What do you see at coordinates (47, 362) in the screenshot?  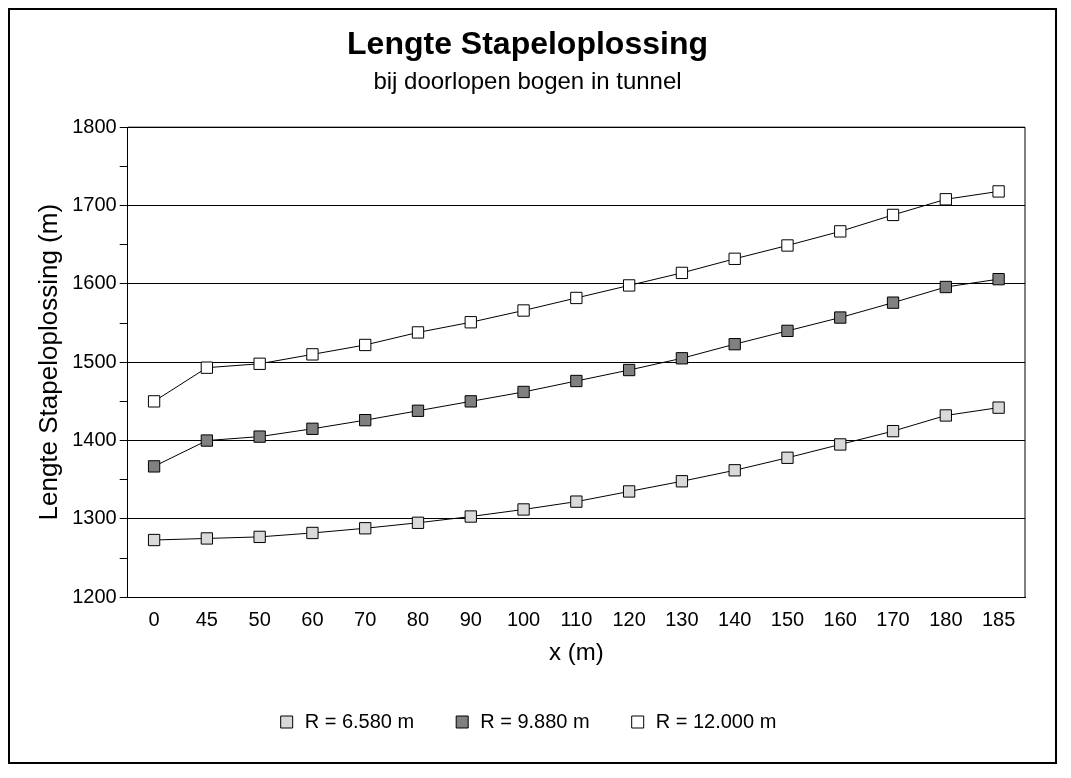 I see `y-axis-title: Lengte Stapeloplossing (m)` at bounding box center [47, 362].